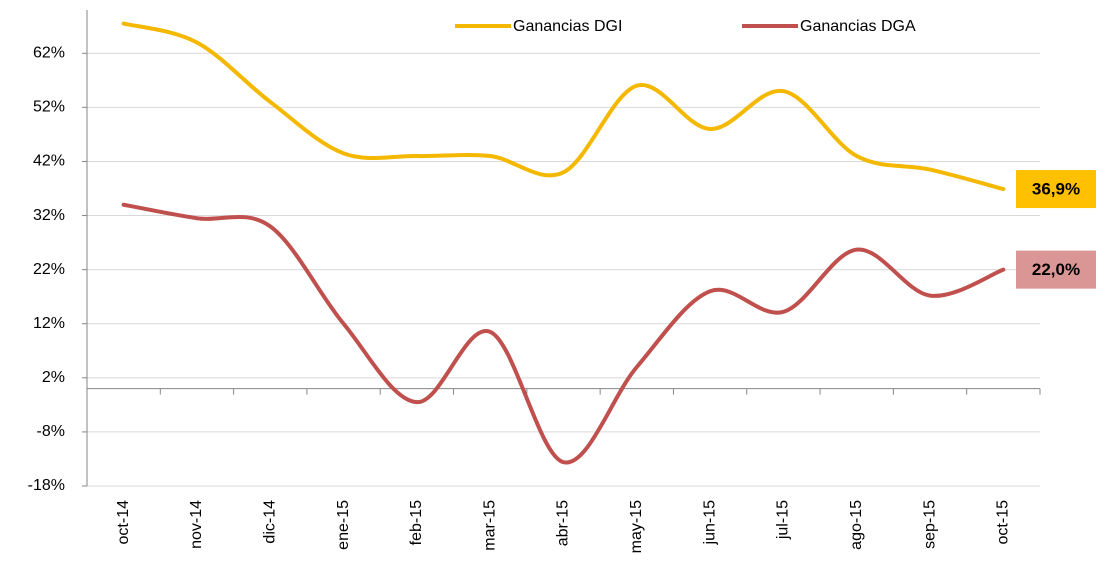 The width and height of the screenshot is (1099, 573). I want to click on y-tick-label: 32%, so click(49, 215).